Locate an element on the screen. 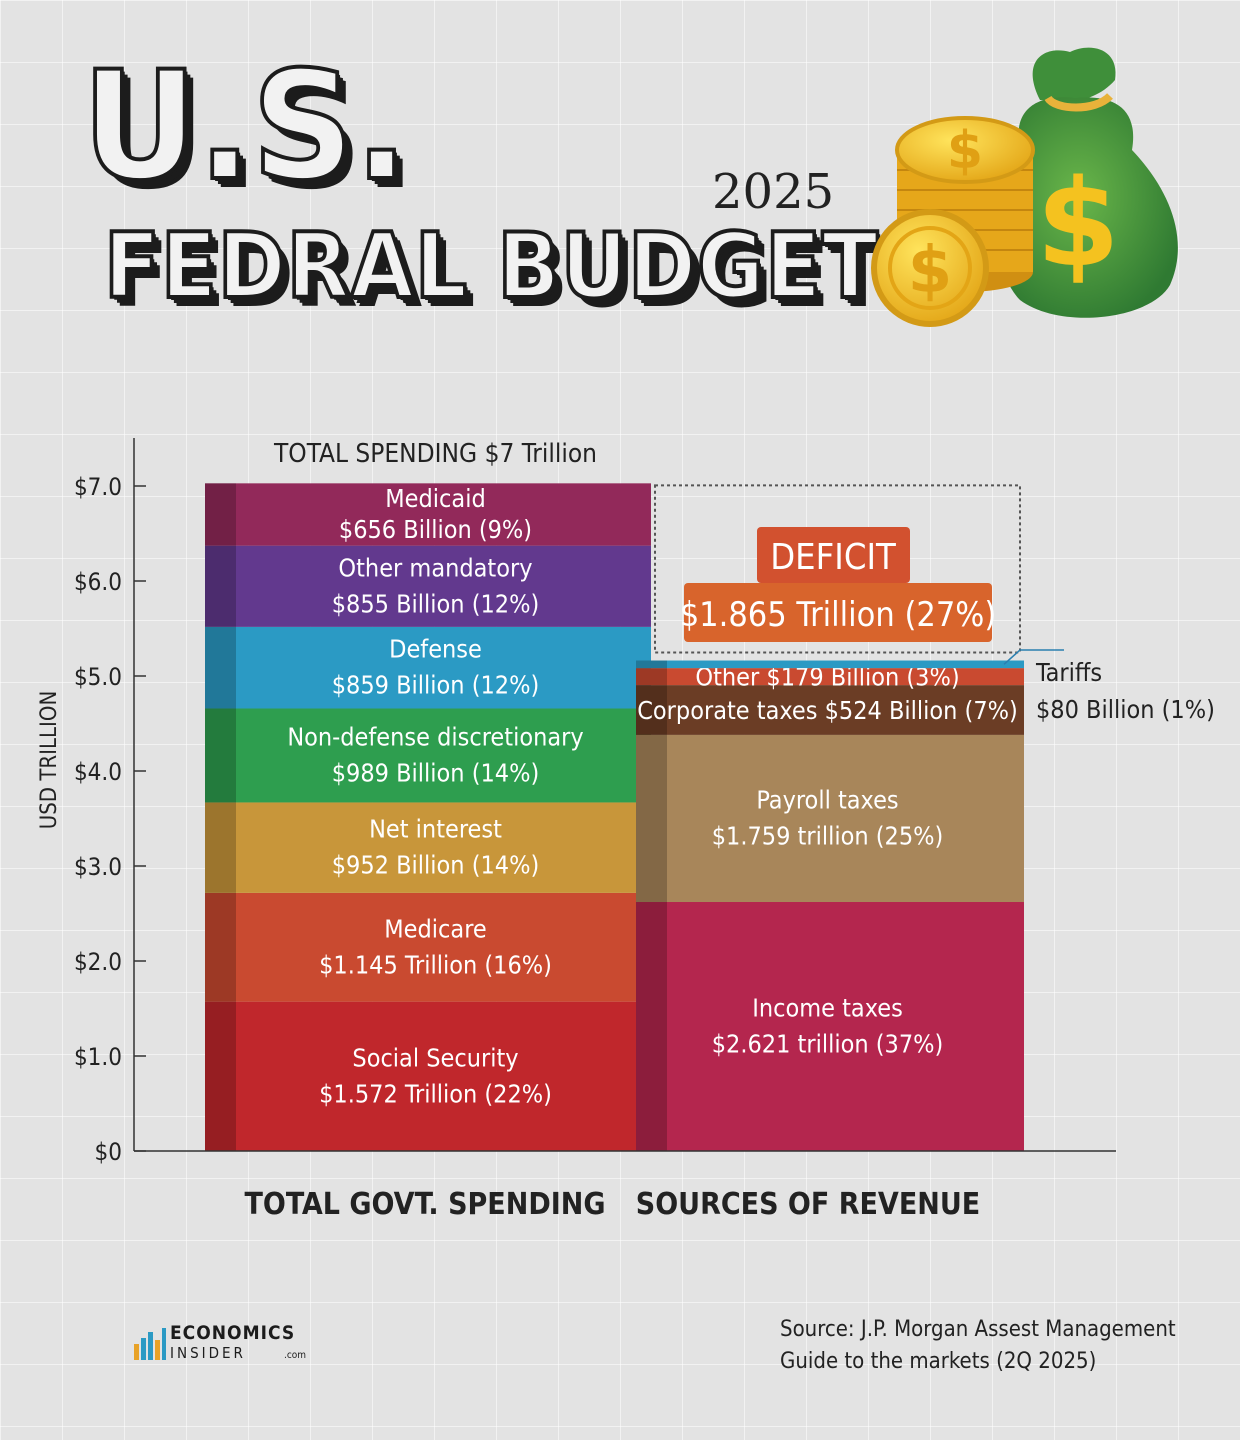 The width and height of the screenshot is (1240, 1440). medicare-segment is located at coordinates (428, 947).